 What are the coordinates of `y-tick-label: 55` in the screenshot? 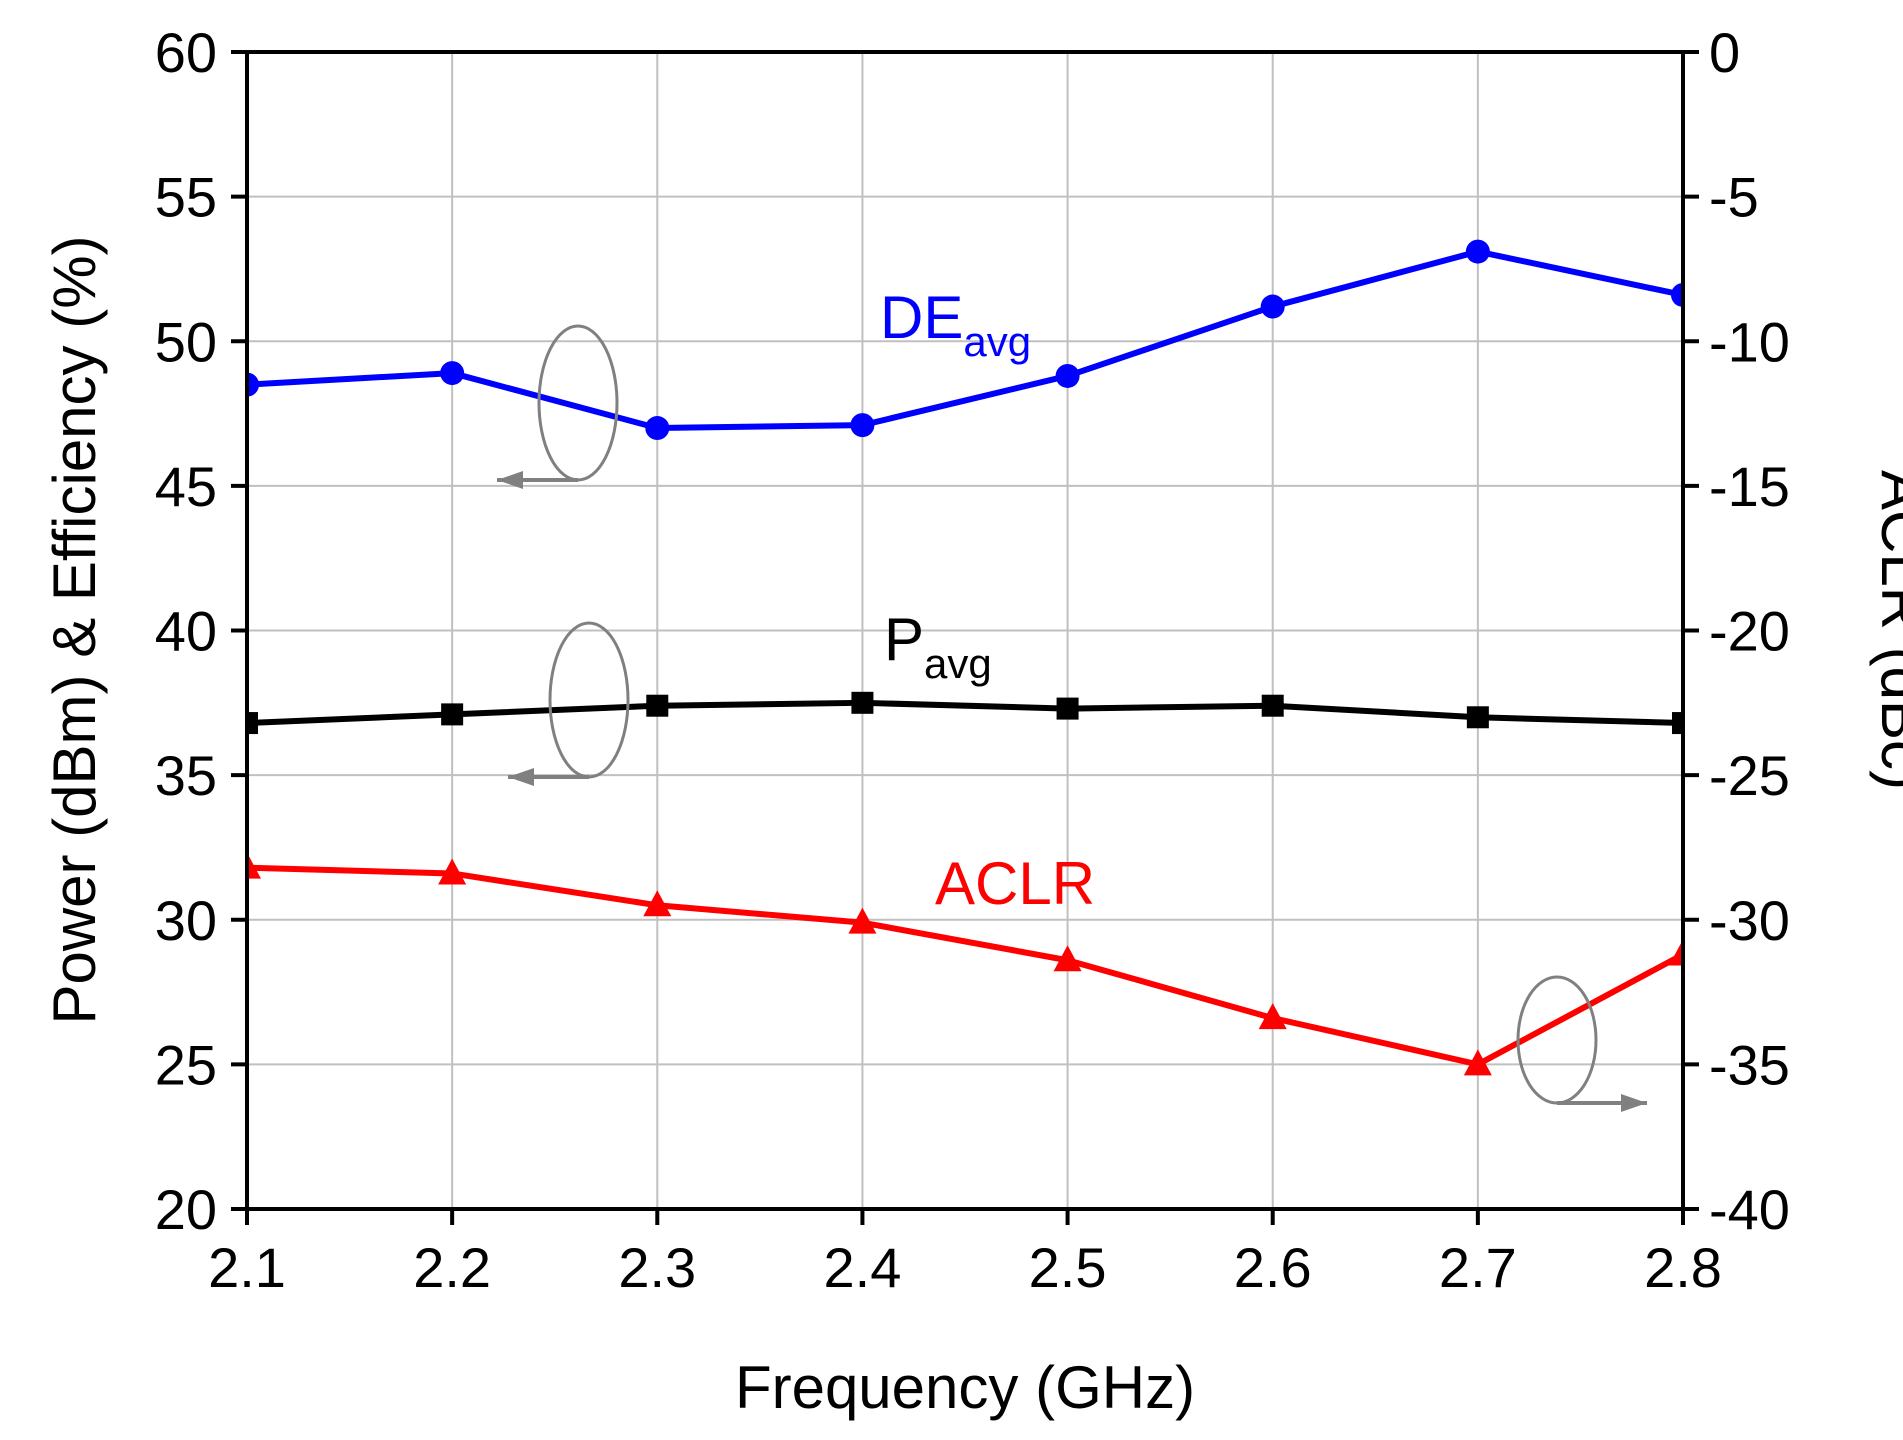 It's located at (186, 197).